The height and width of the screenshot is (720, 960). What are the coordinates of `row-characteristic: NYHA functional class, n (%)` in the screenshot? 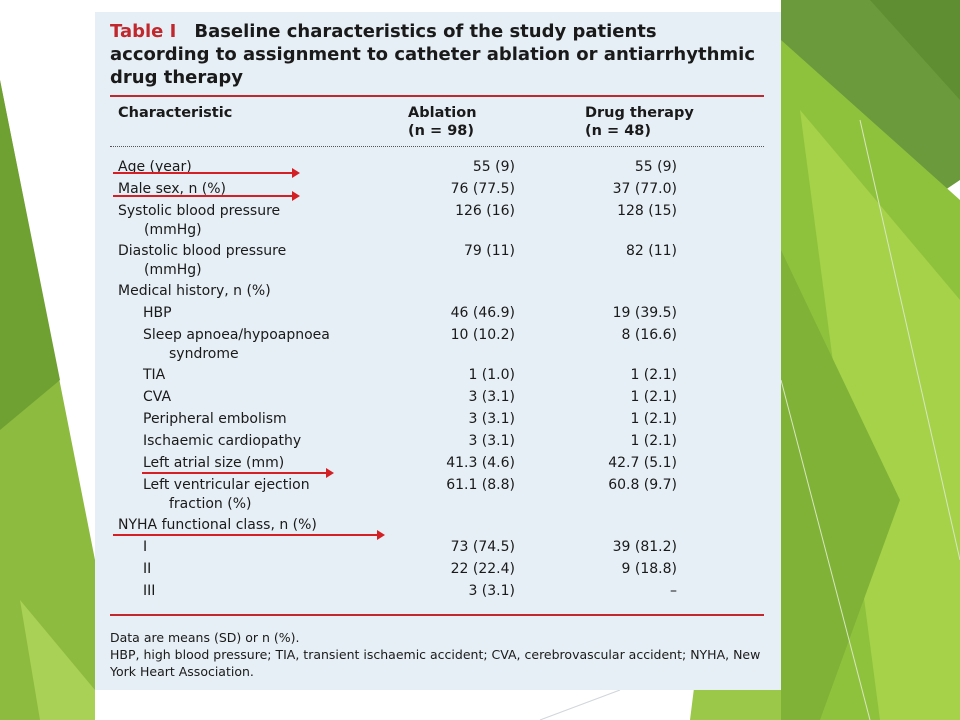 It's located at (253, 525).